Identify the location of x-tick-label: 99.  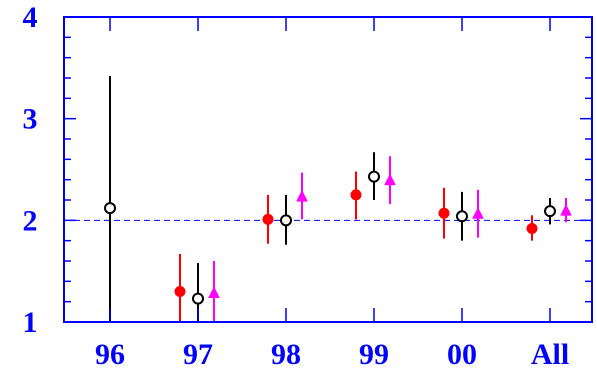
(374, 354).